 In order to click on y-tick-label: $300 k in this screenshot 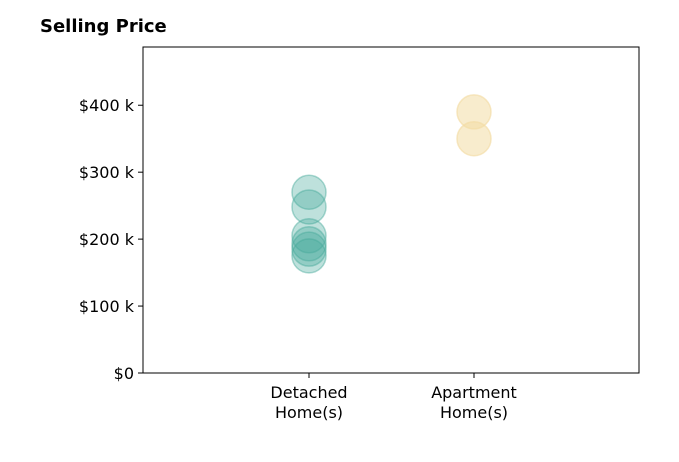, I will do `click(107, 172)`.